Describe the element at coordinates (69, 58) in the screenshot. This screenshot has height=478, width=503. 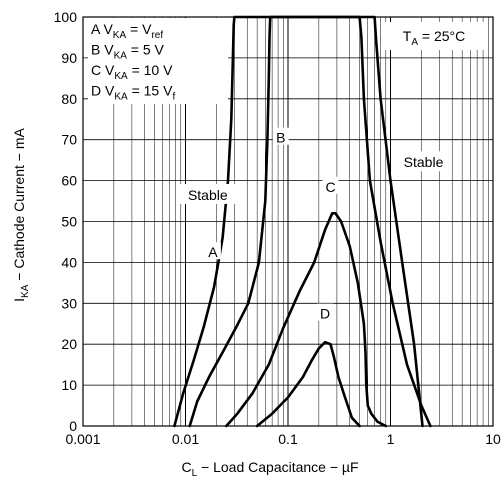
I see `y-tick-label: 90` at that location.